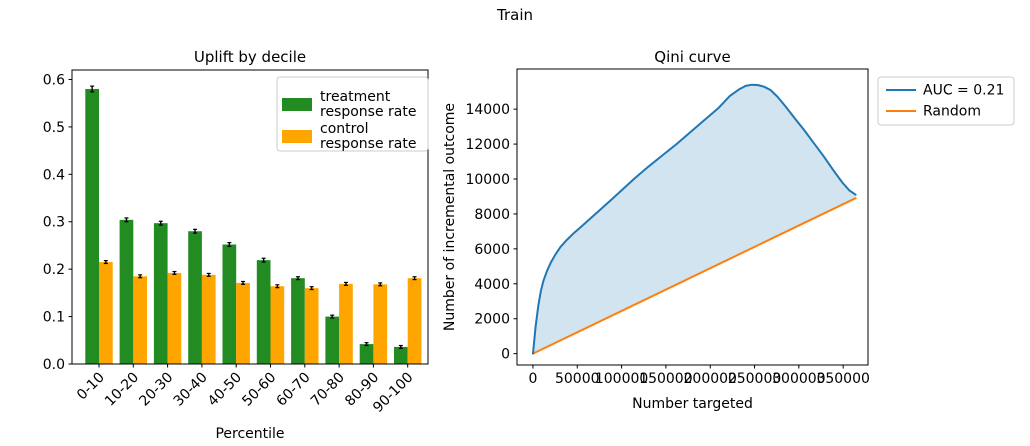 The image size is (1030, 446). Describe the element at coordinates (487, 110) in the screenshot. I see `y-tick-label: 14000` at that location.